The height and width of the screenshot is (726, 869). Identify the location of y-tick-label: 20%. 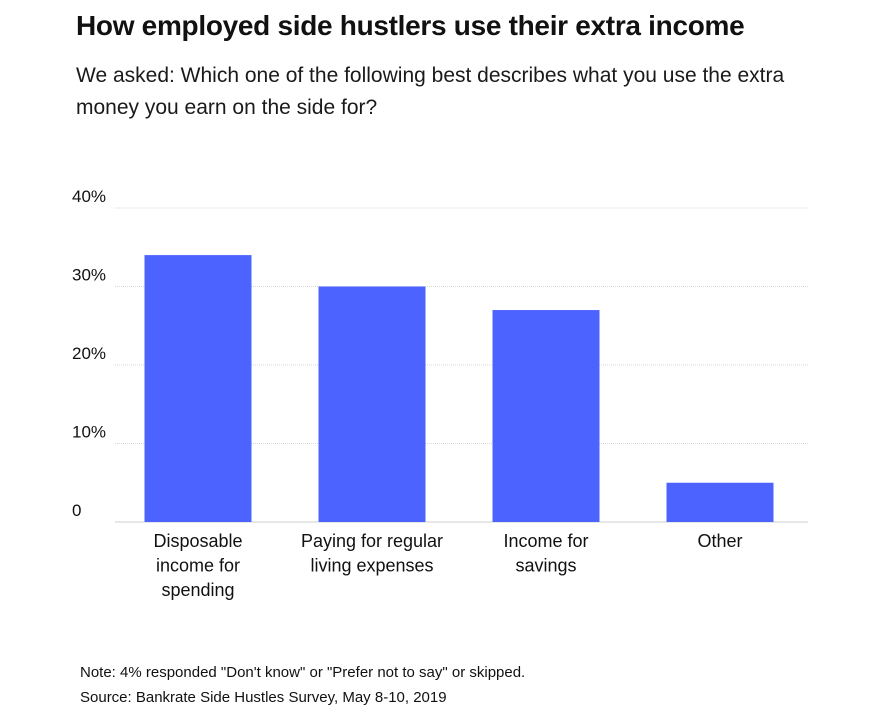
(89, 353).